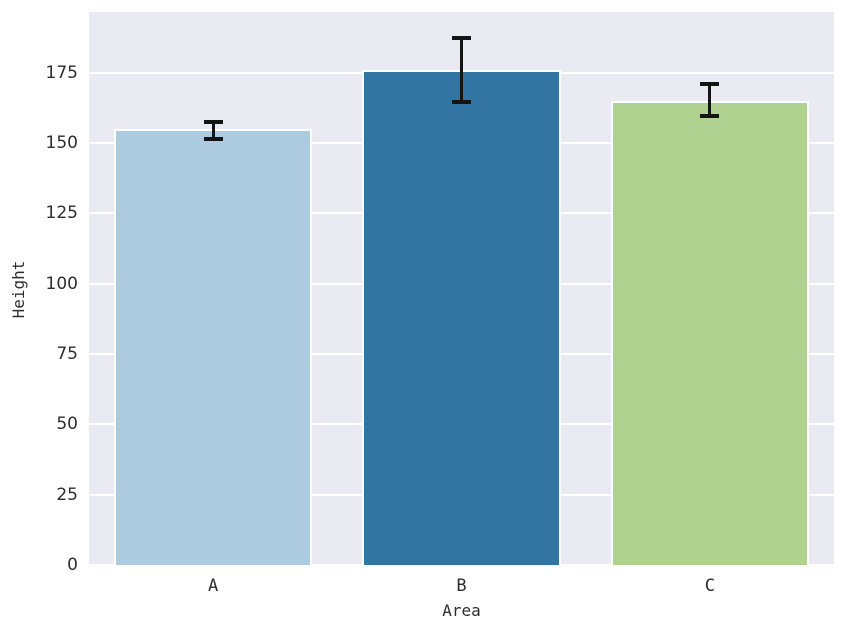 Image resolution: width=844 pixels, height=631 pixels. I want to click on y-tick-label: 175, so click(61, 72).